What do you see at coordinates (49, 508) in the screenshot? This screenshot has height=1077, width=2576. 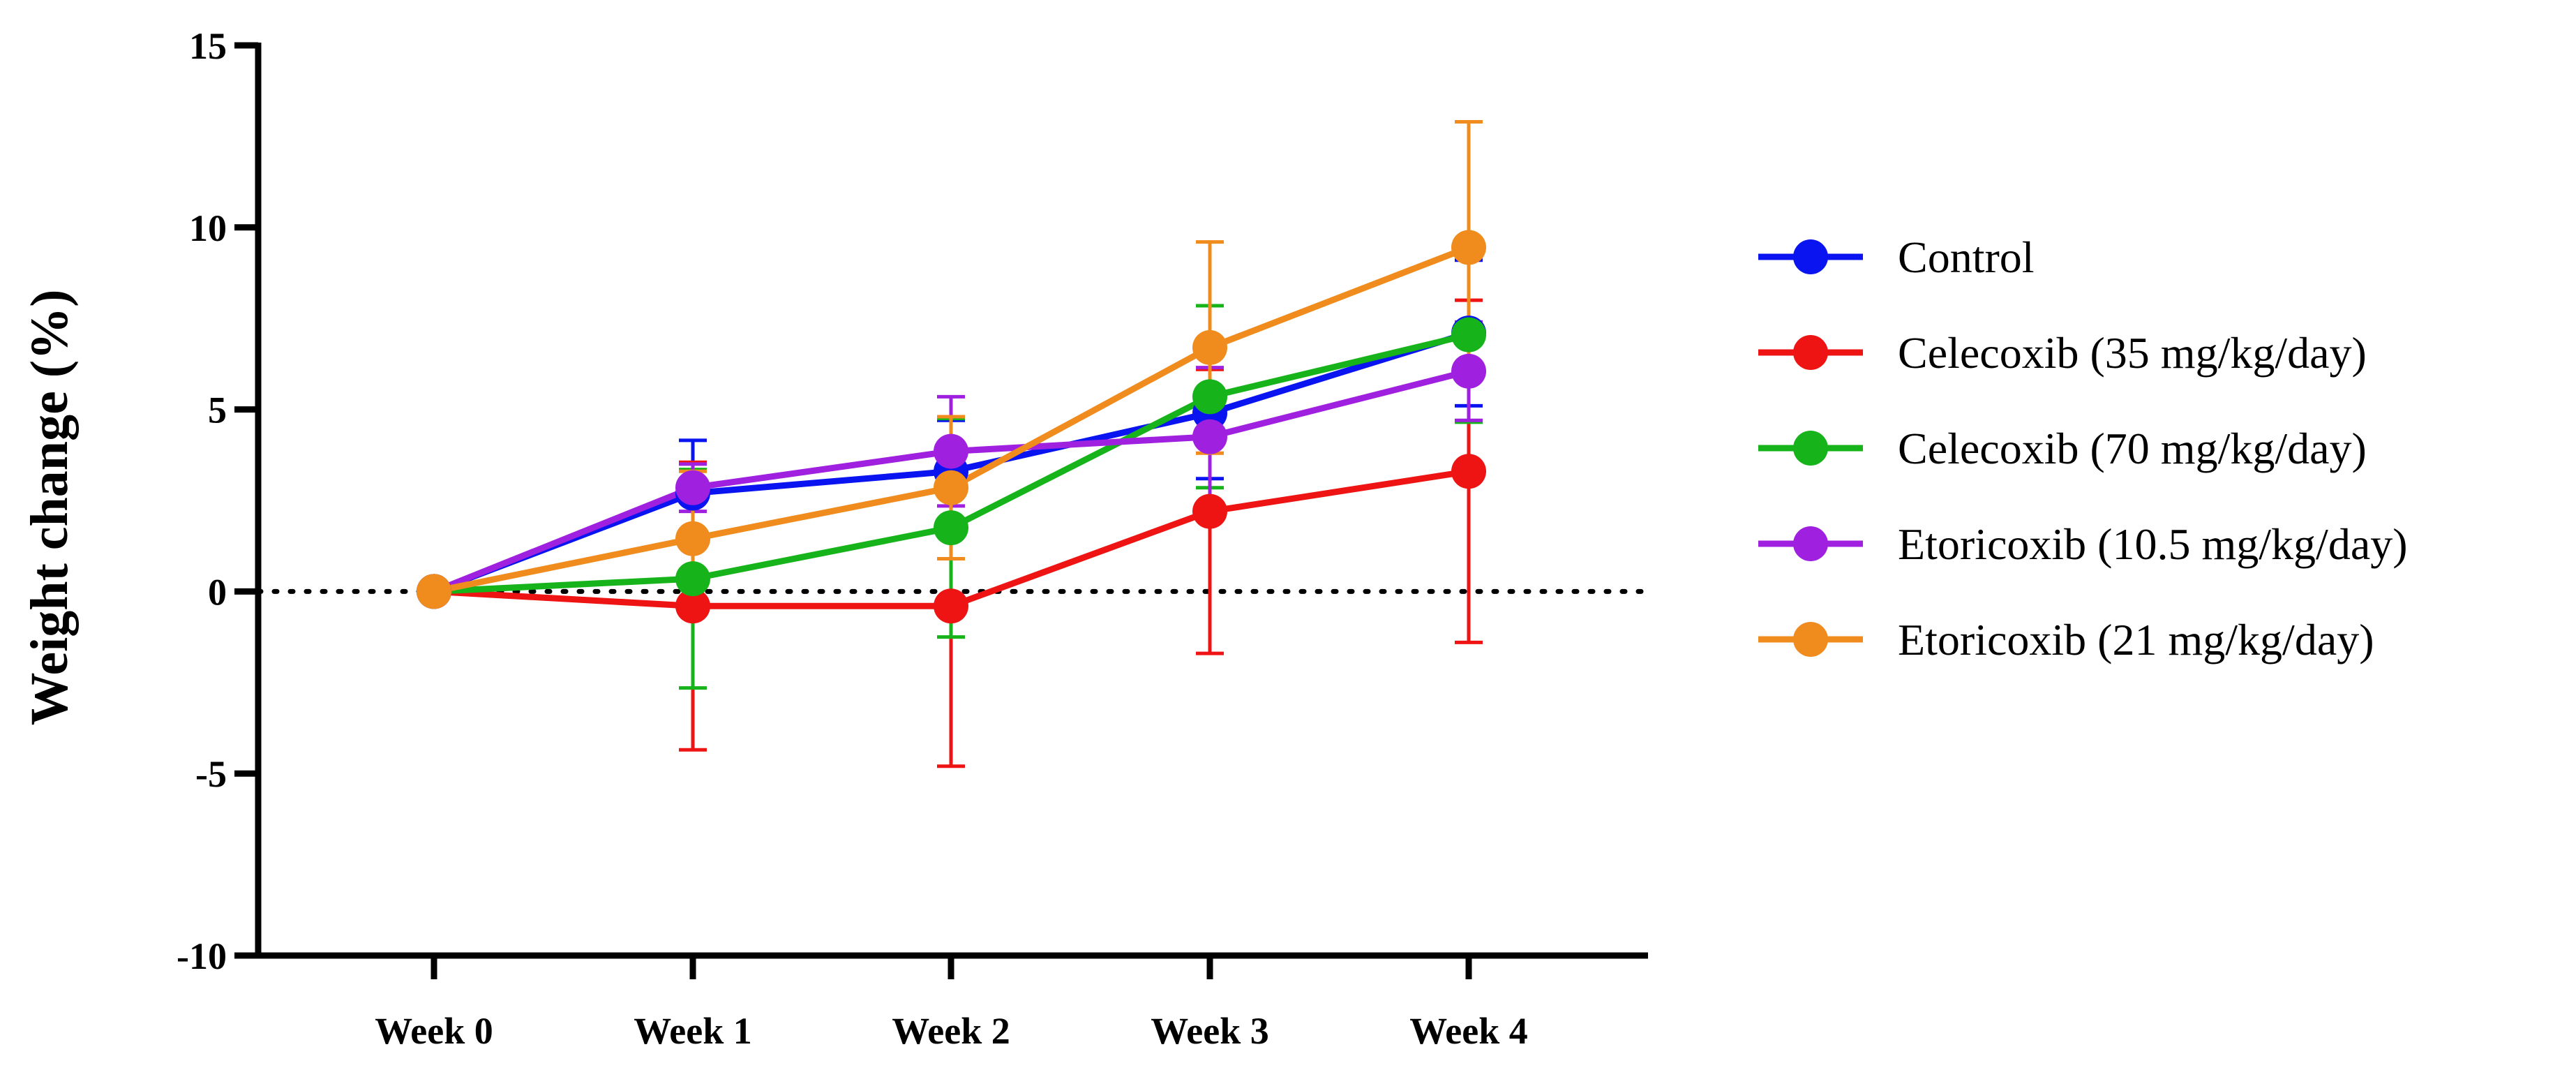 I see `y-axis-title: Weight change (%)` at bounding box center [49, 508].